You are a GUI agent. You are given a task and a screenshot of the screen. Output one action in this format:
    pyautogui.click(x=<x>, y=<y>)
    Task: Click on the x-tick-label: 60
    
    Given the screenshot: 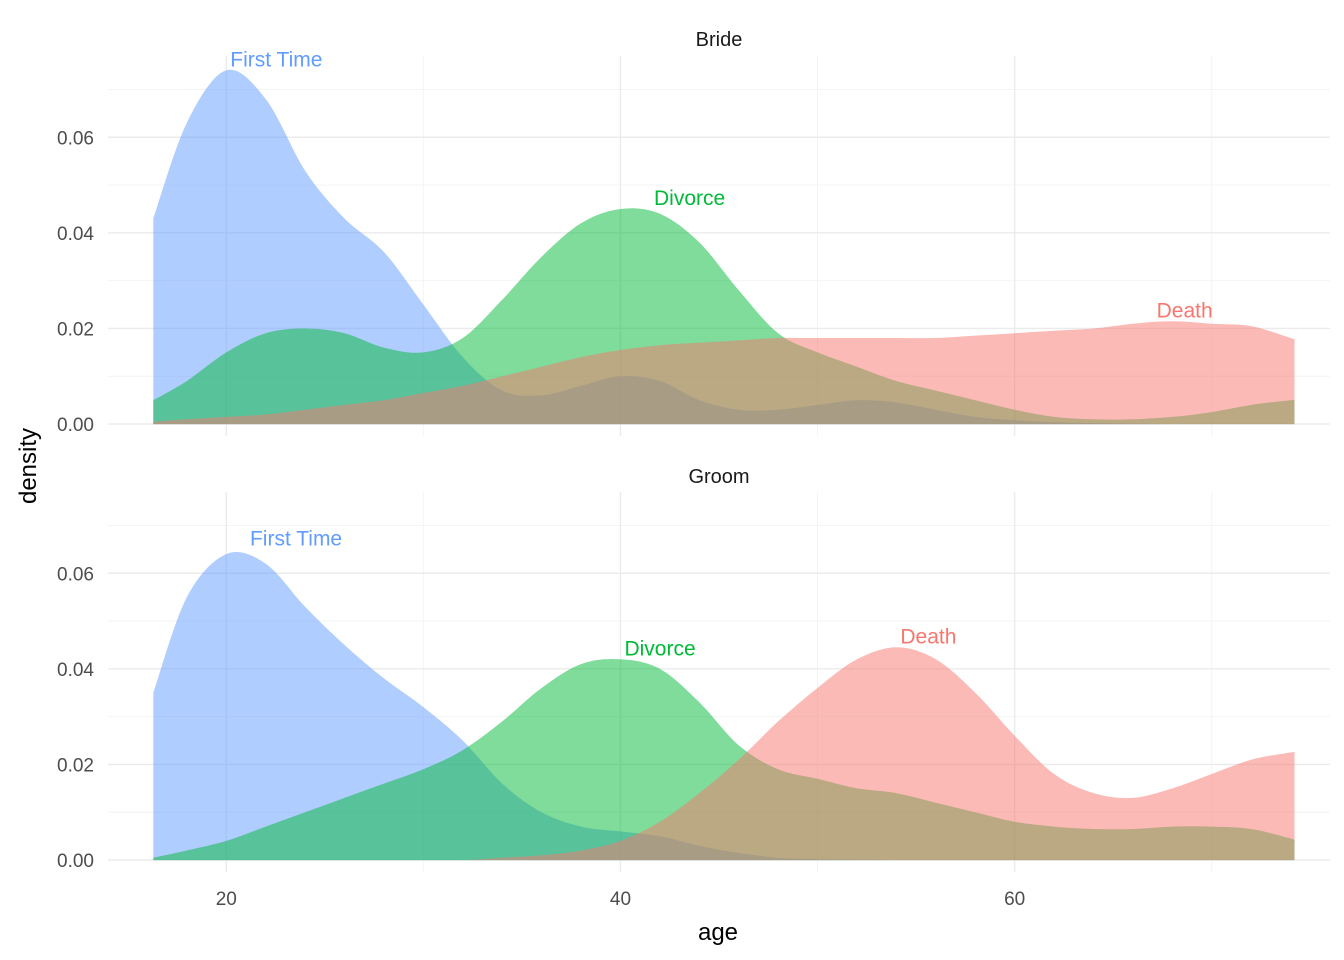 What is the action you would take?
    pyautogui.click(x=1014, y=899)
    